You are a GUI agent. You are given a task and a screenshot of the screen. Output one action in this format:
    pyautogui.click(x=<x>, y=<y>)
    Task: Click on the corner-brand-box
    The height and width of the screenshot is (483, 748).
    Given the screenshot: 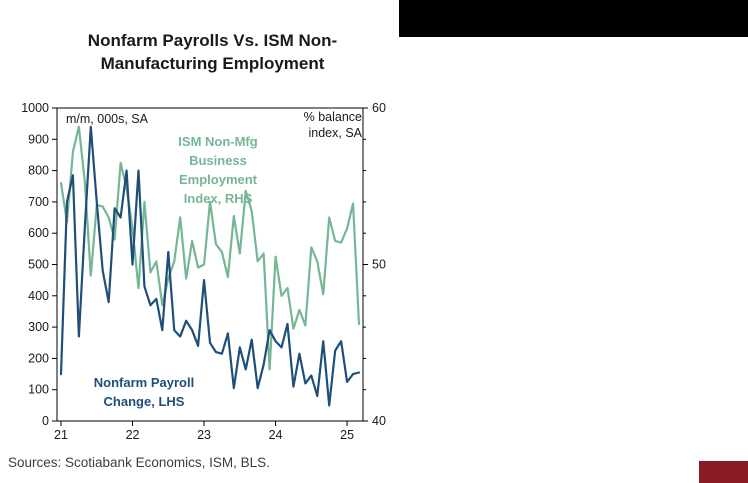 What is the action you would take?
    pyautogui.click(x=723, y=472)
    